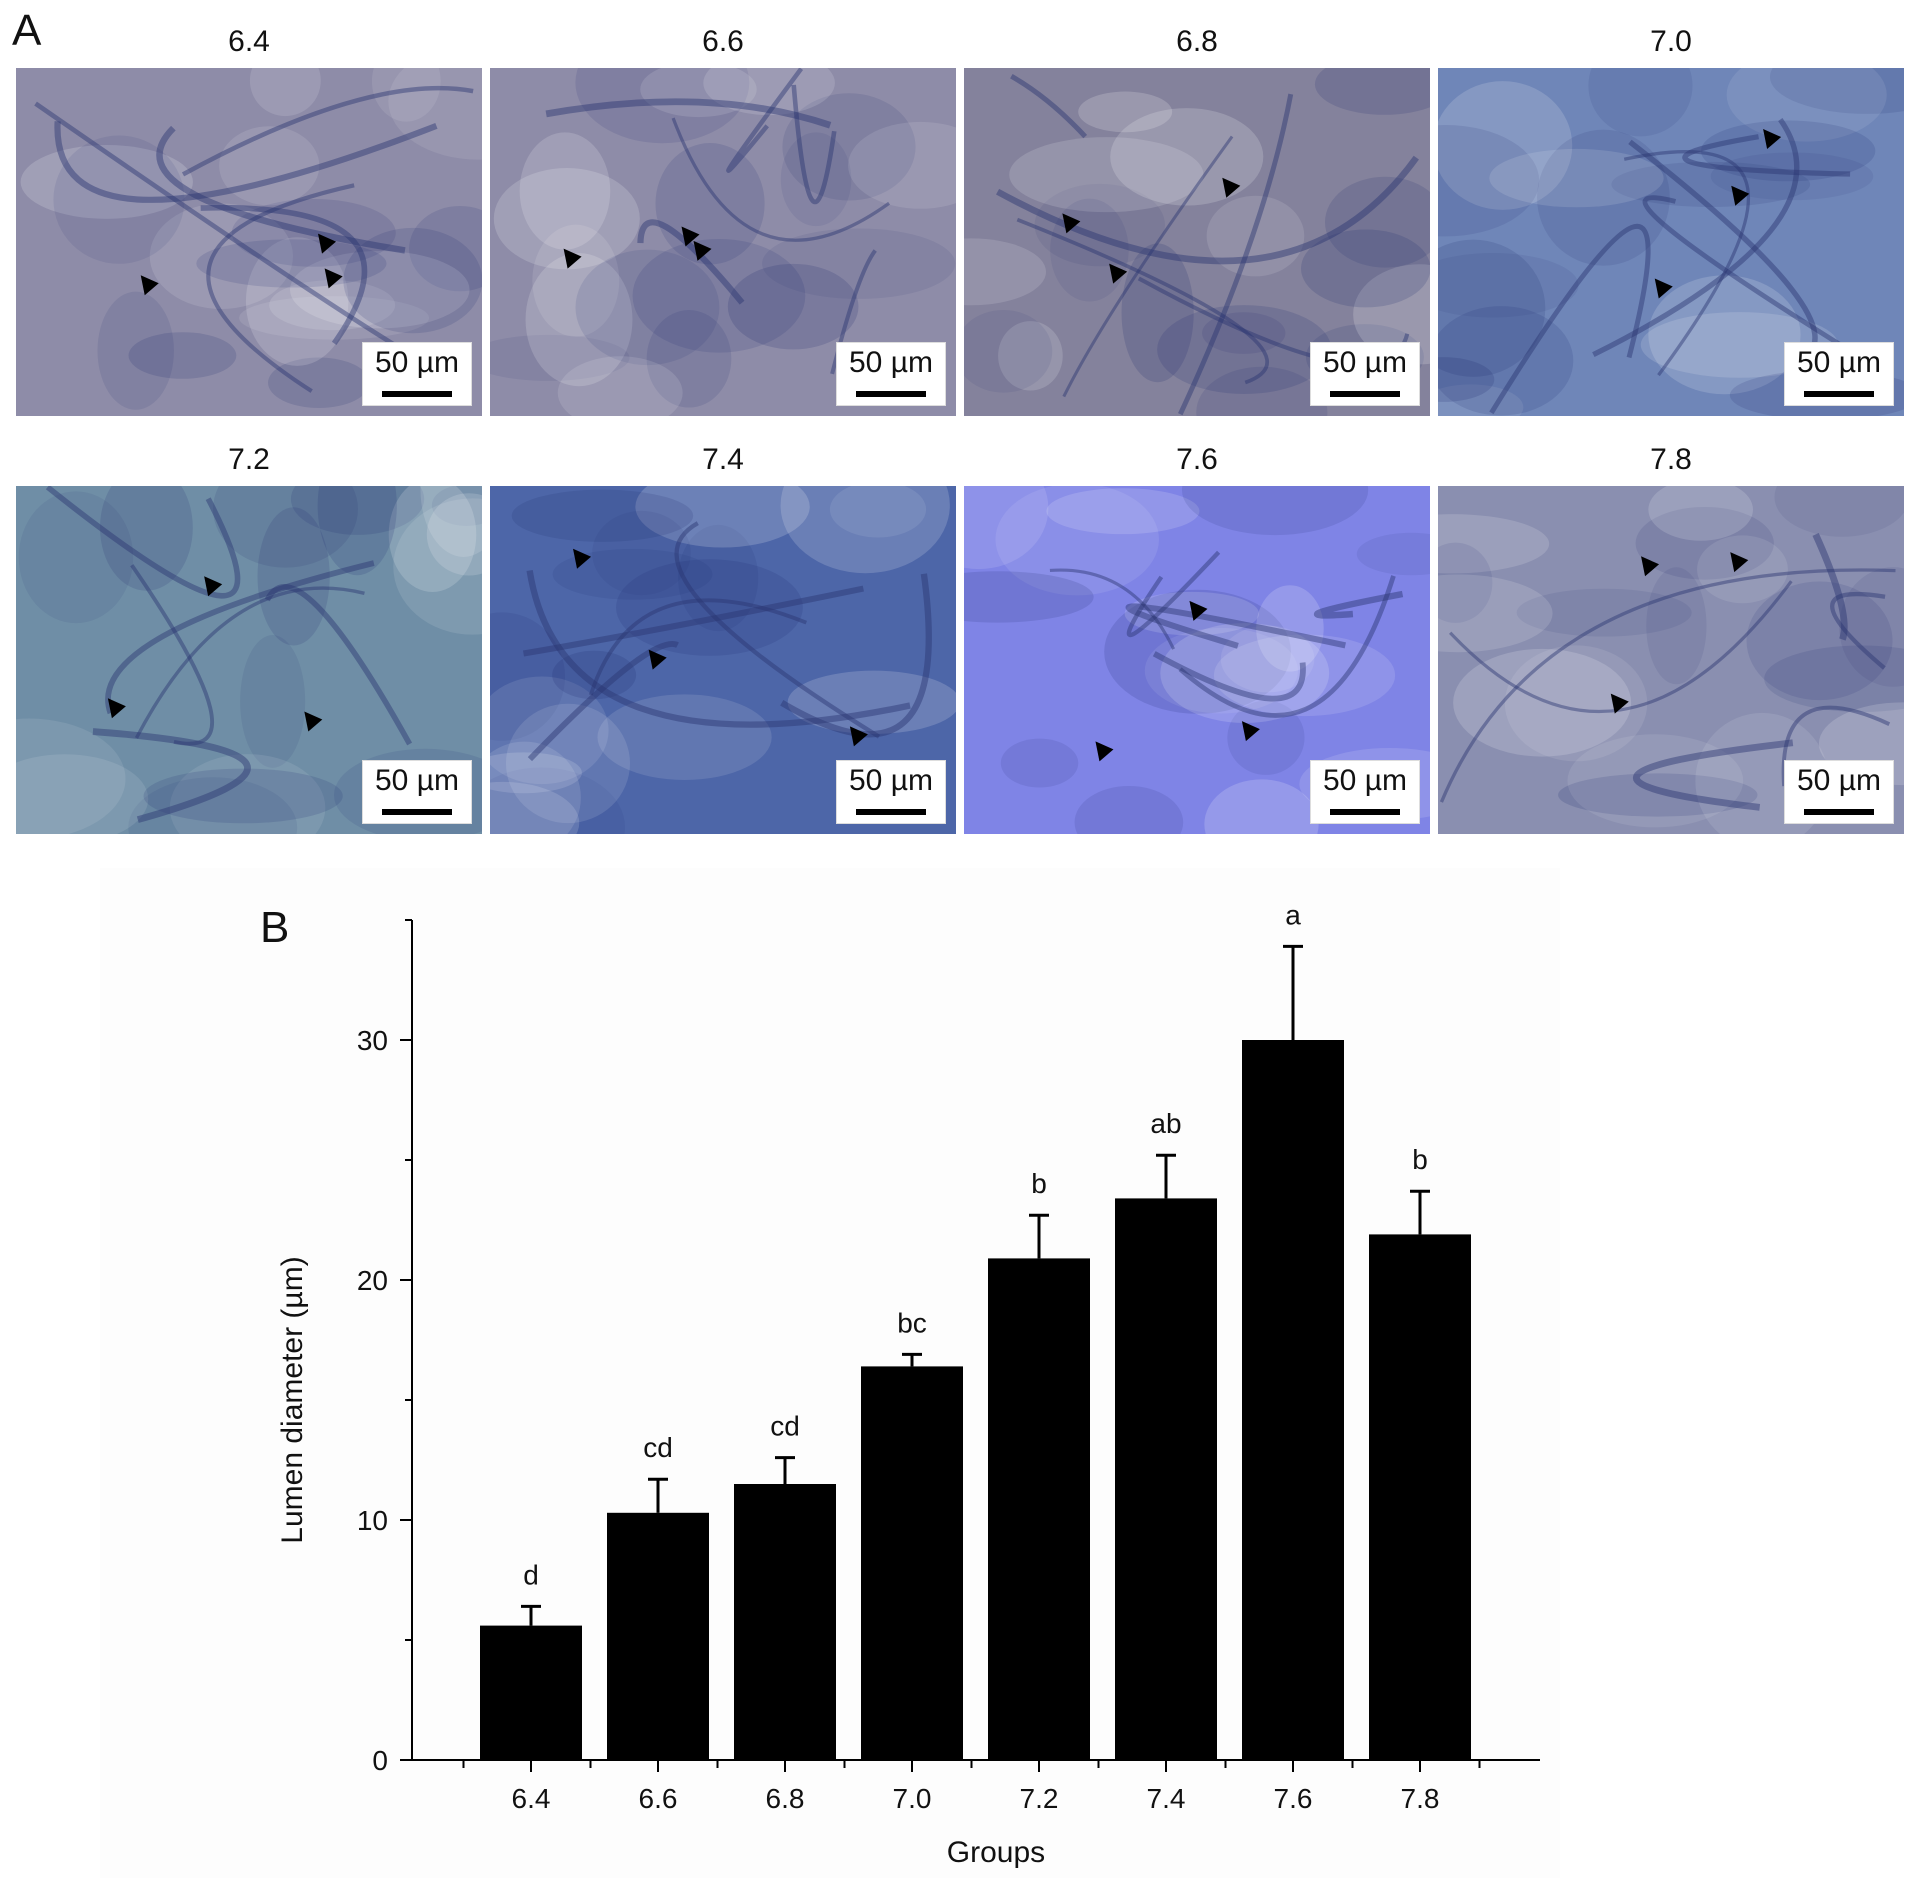 This screenshot has width=1913, height=1888. I want to click on micrograph-label: 7.6, so click(1197, 459).